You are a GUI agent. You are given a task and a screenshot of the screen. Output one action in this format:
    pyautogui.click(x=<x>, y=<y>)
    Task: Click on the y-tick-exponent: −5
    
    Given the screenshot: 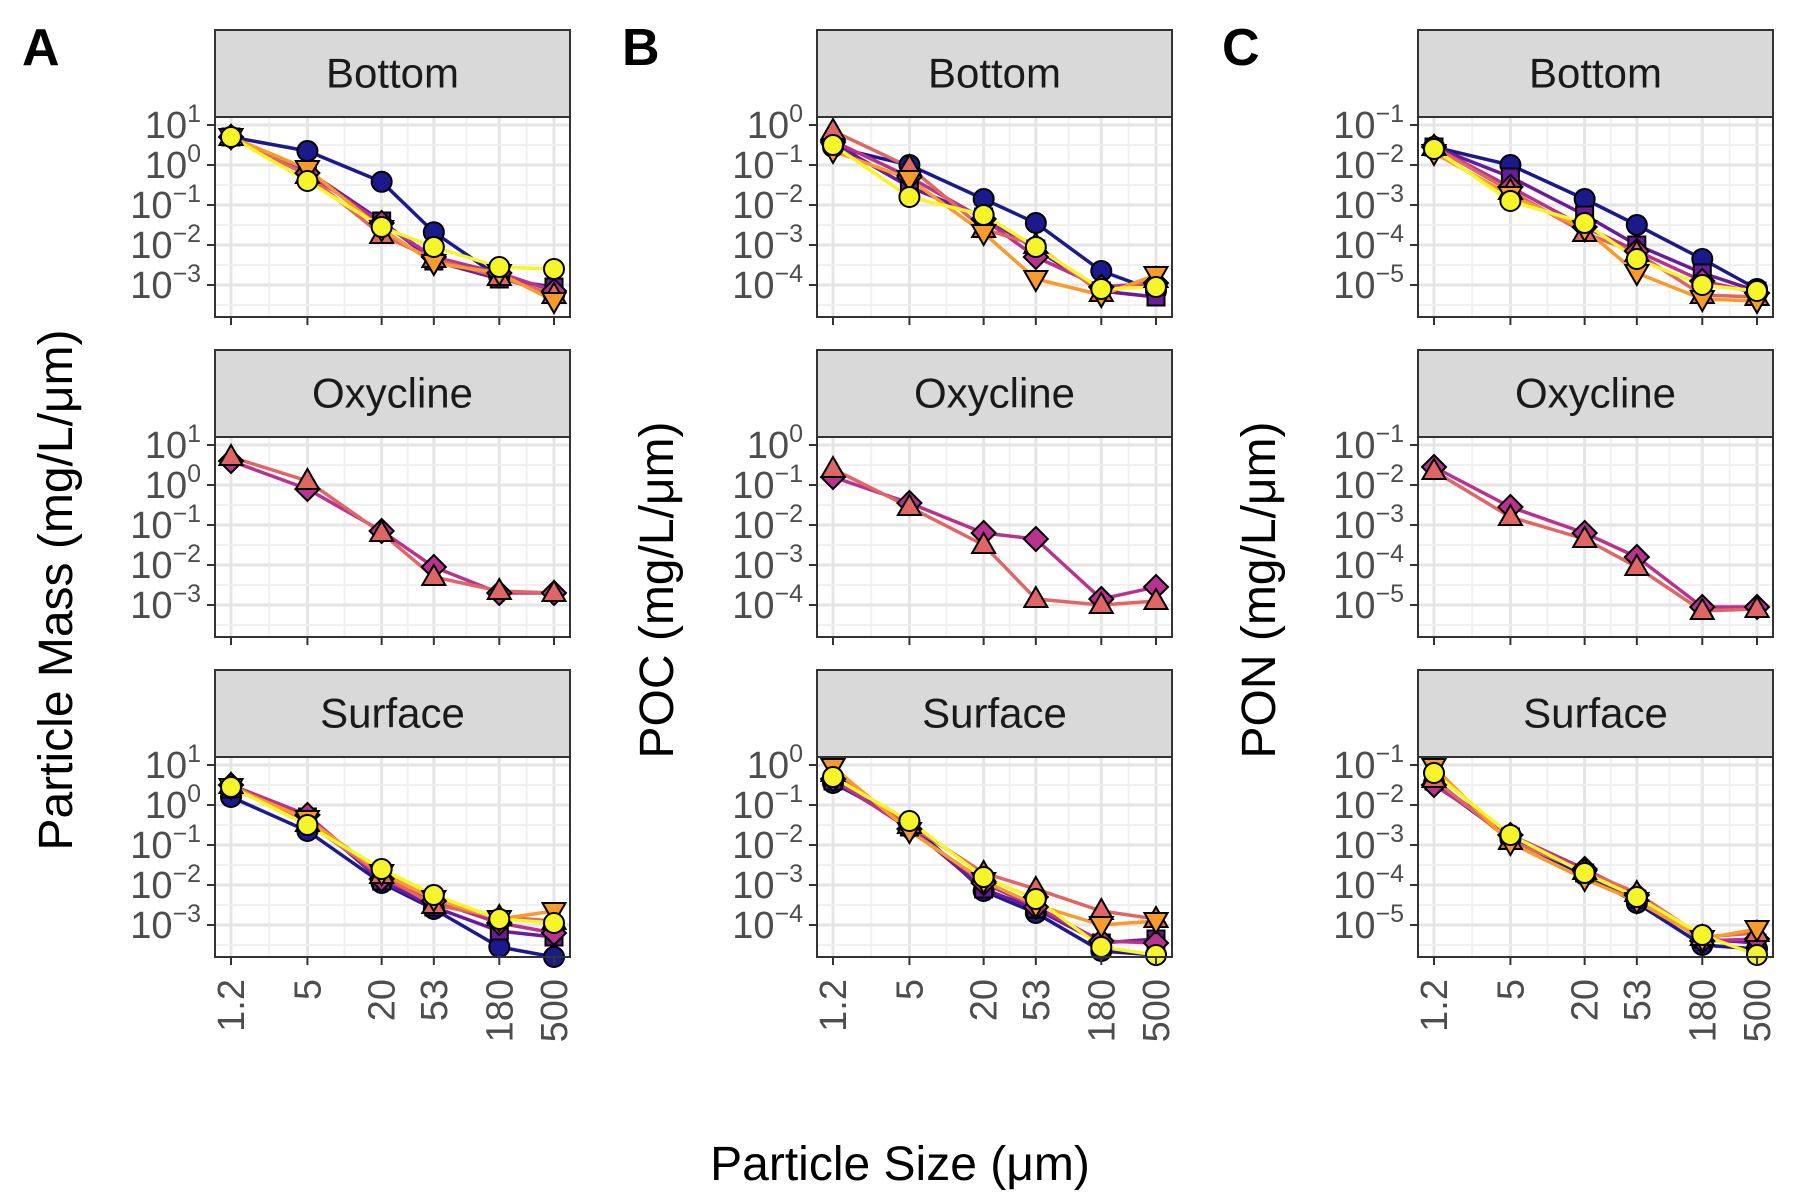 What is the action you would take?
    pyautogui.click(x=1389, y=914)
    